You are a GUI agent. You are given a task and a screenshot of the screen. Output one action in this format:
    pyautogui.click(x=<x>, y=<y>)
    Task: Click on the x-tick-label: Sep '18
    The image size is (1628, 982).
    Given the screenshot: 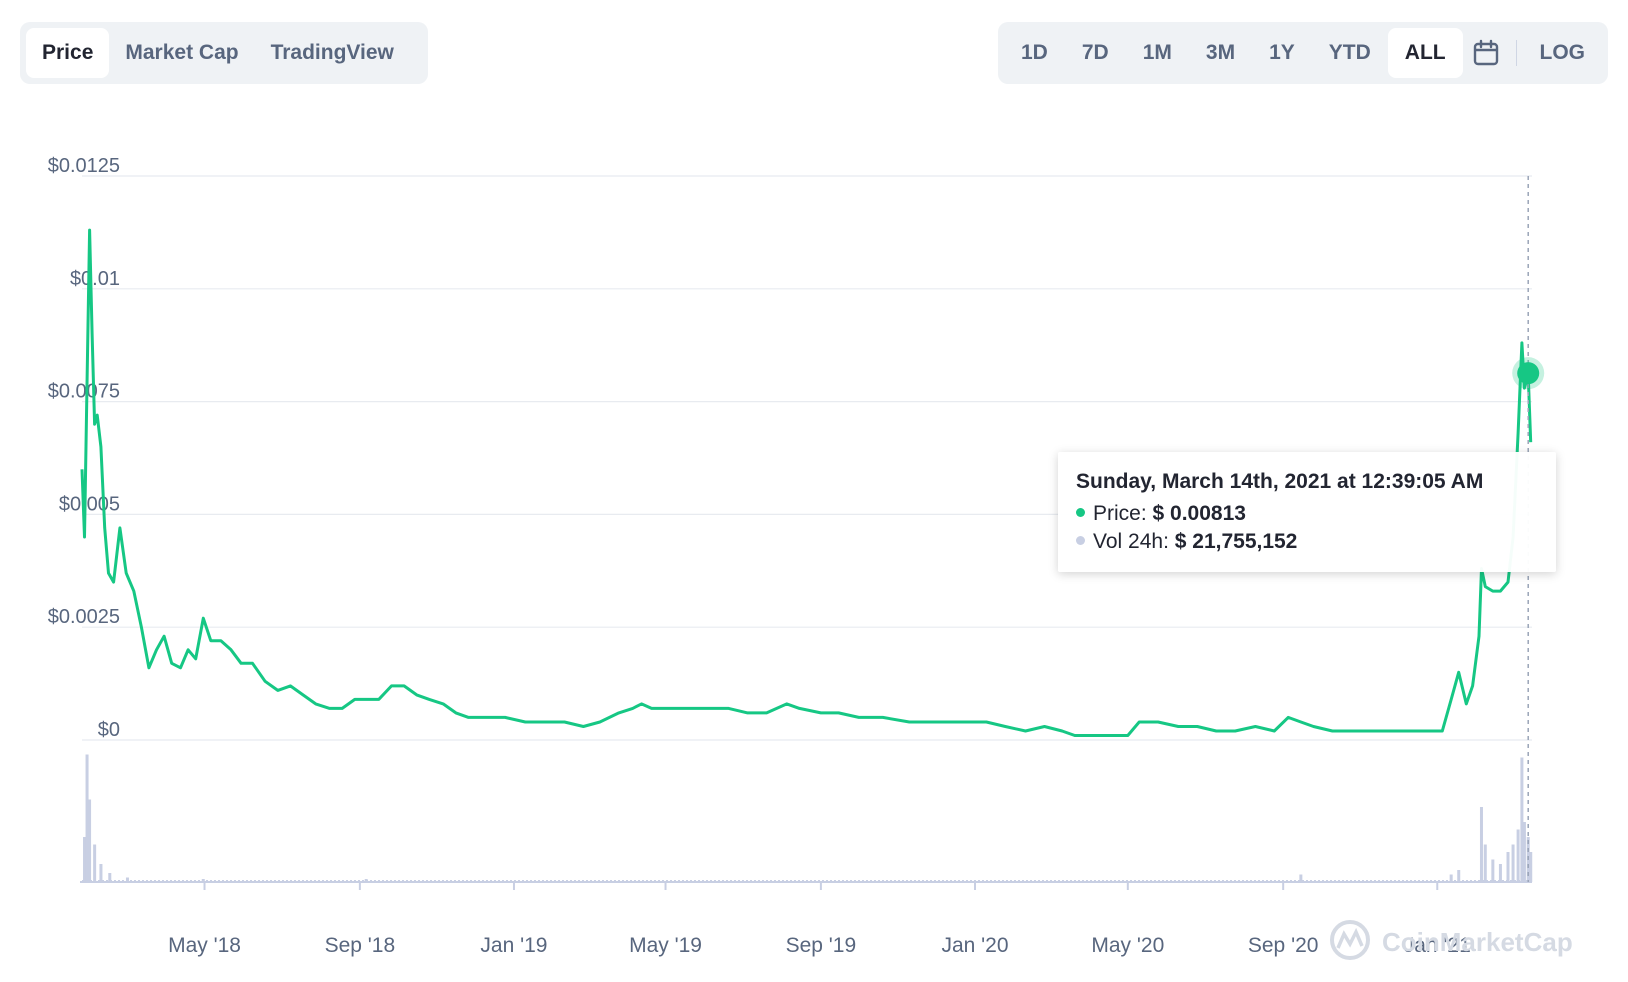 What is the action you would take?
    pyautogui.click(x=360, y=945)
    